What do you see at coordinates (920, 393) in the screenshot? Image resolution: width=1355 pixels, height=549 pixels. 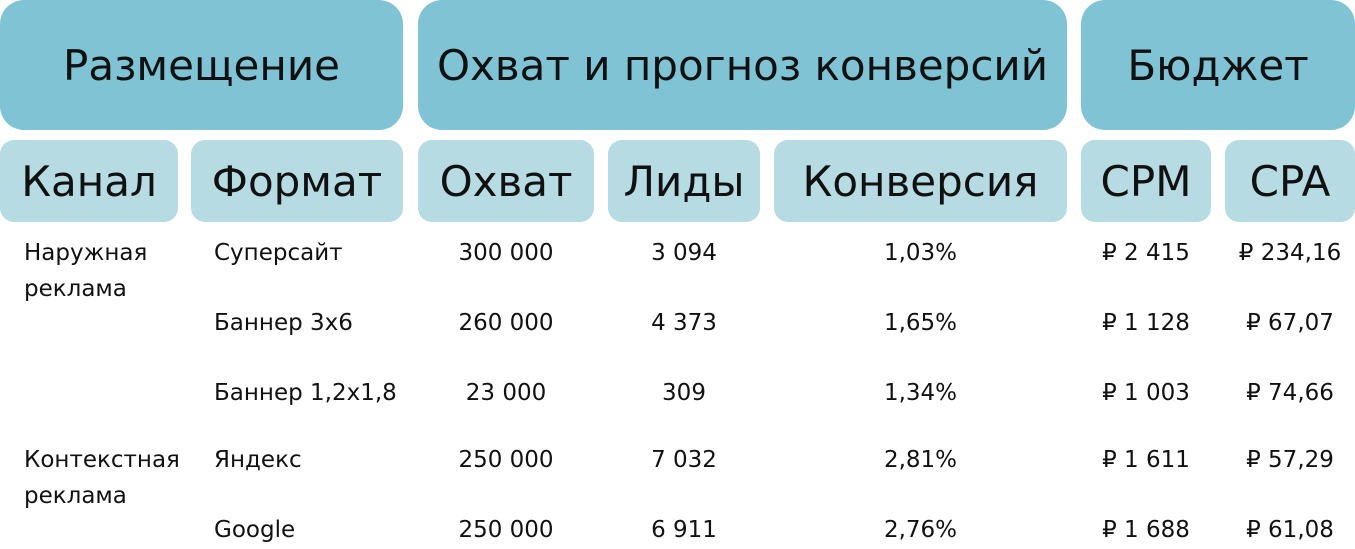 I see `value-cell: 1,34%` at bounding box center [920, 393].